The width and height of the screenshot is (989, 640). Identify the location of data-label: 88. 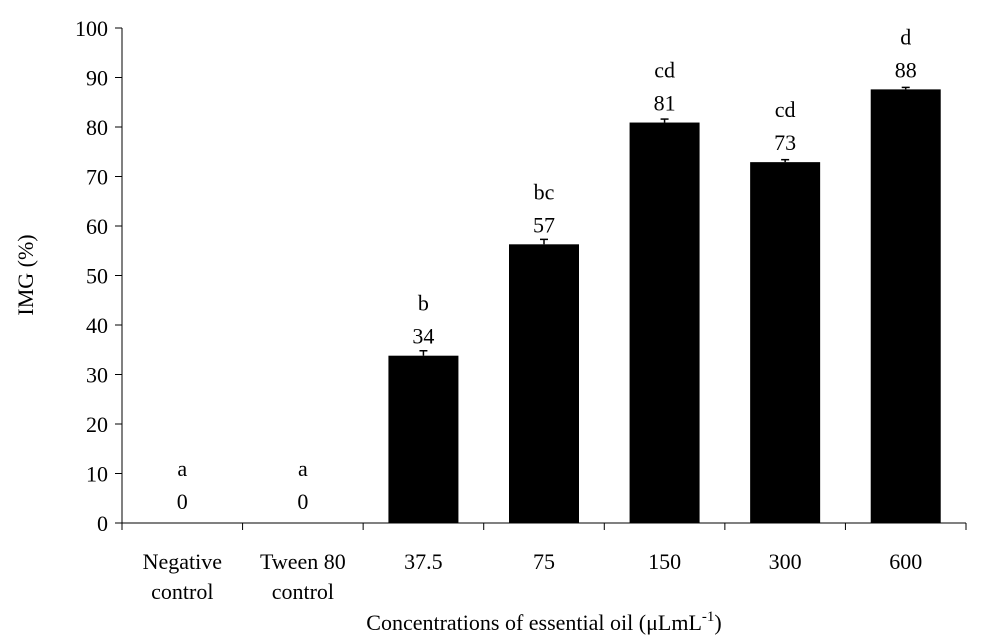
(906, 69).